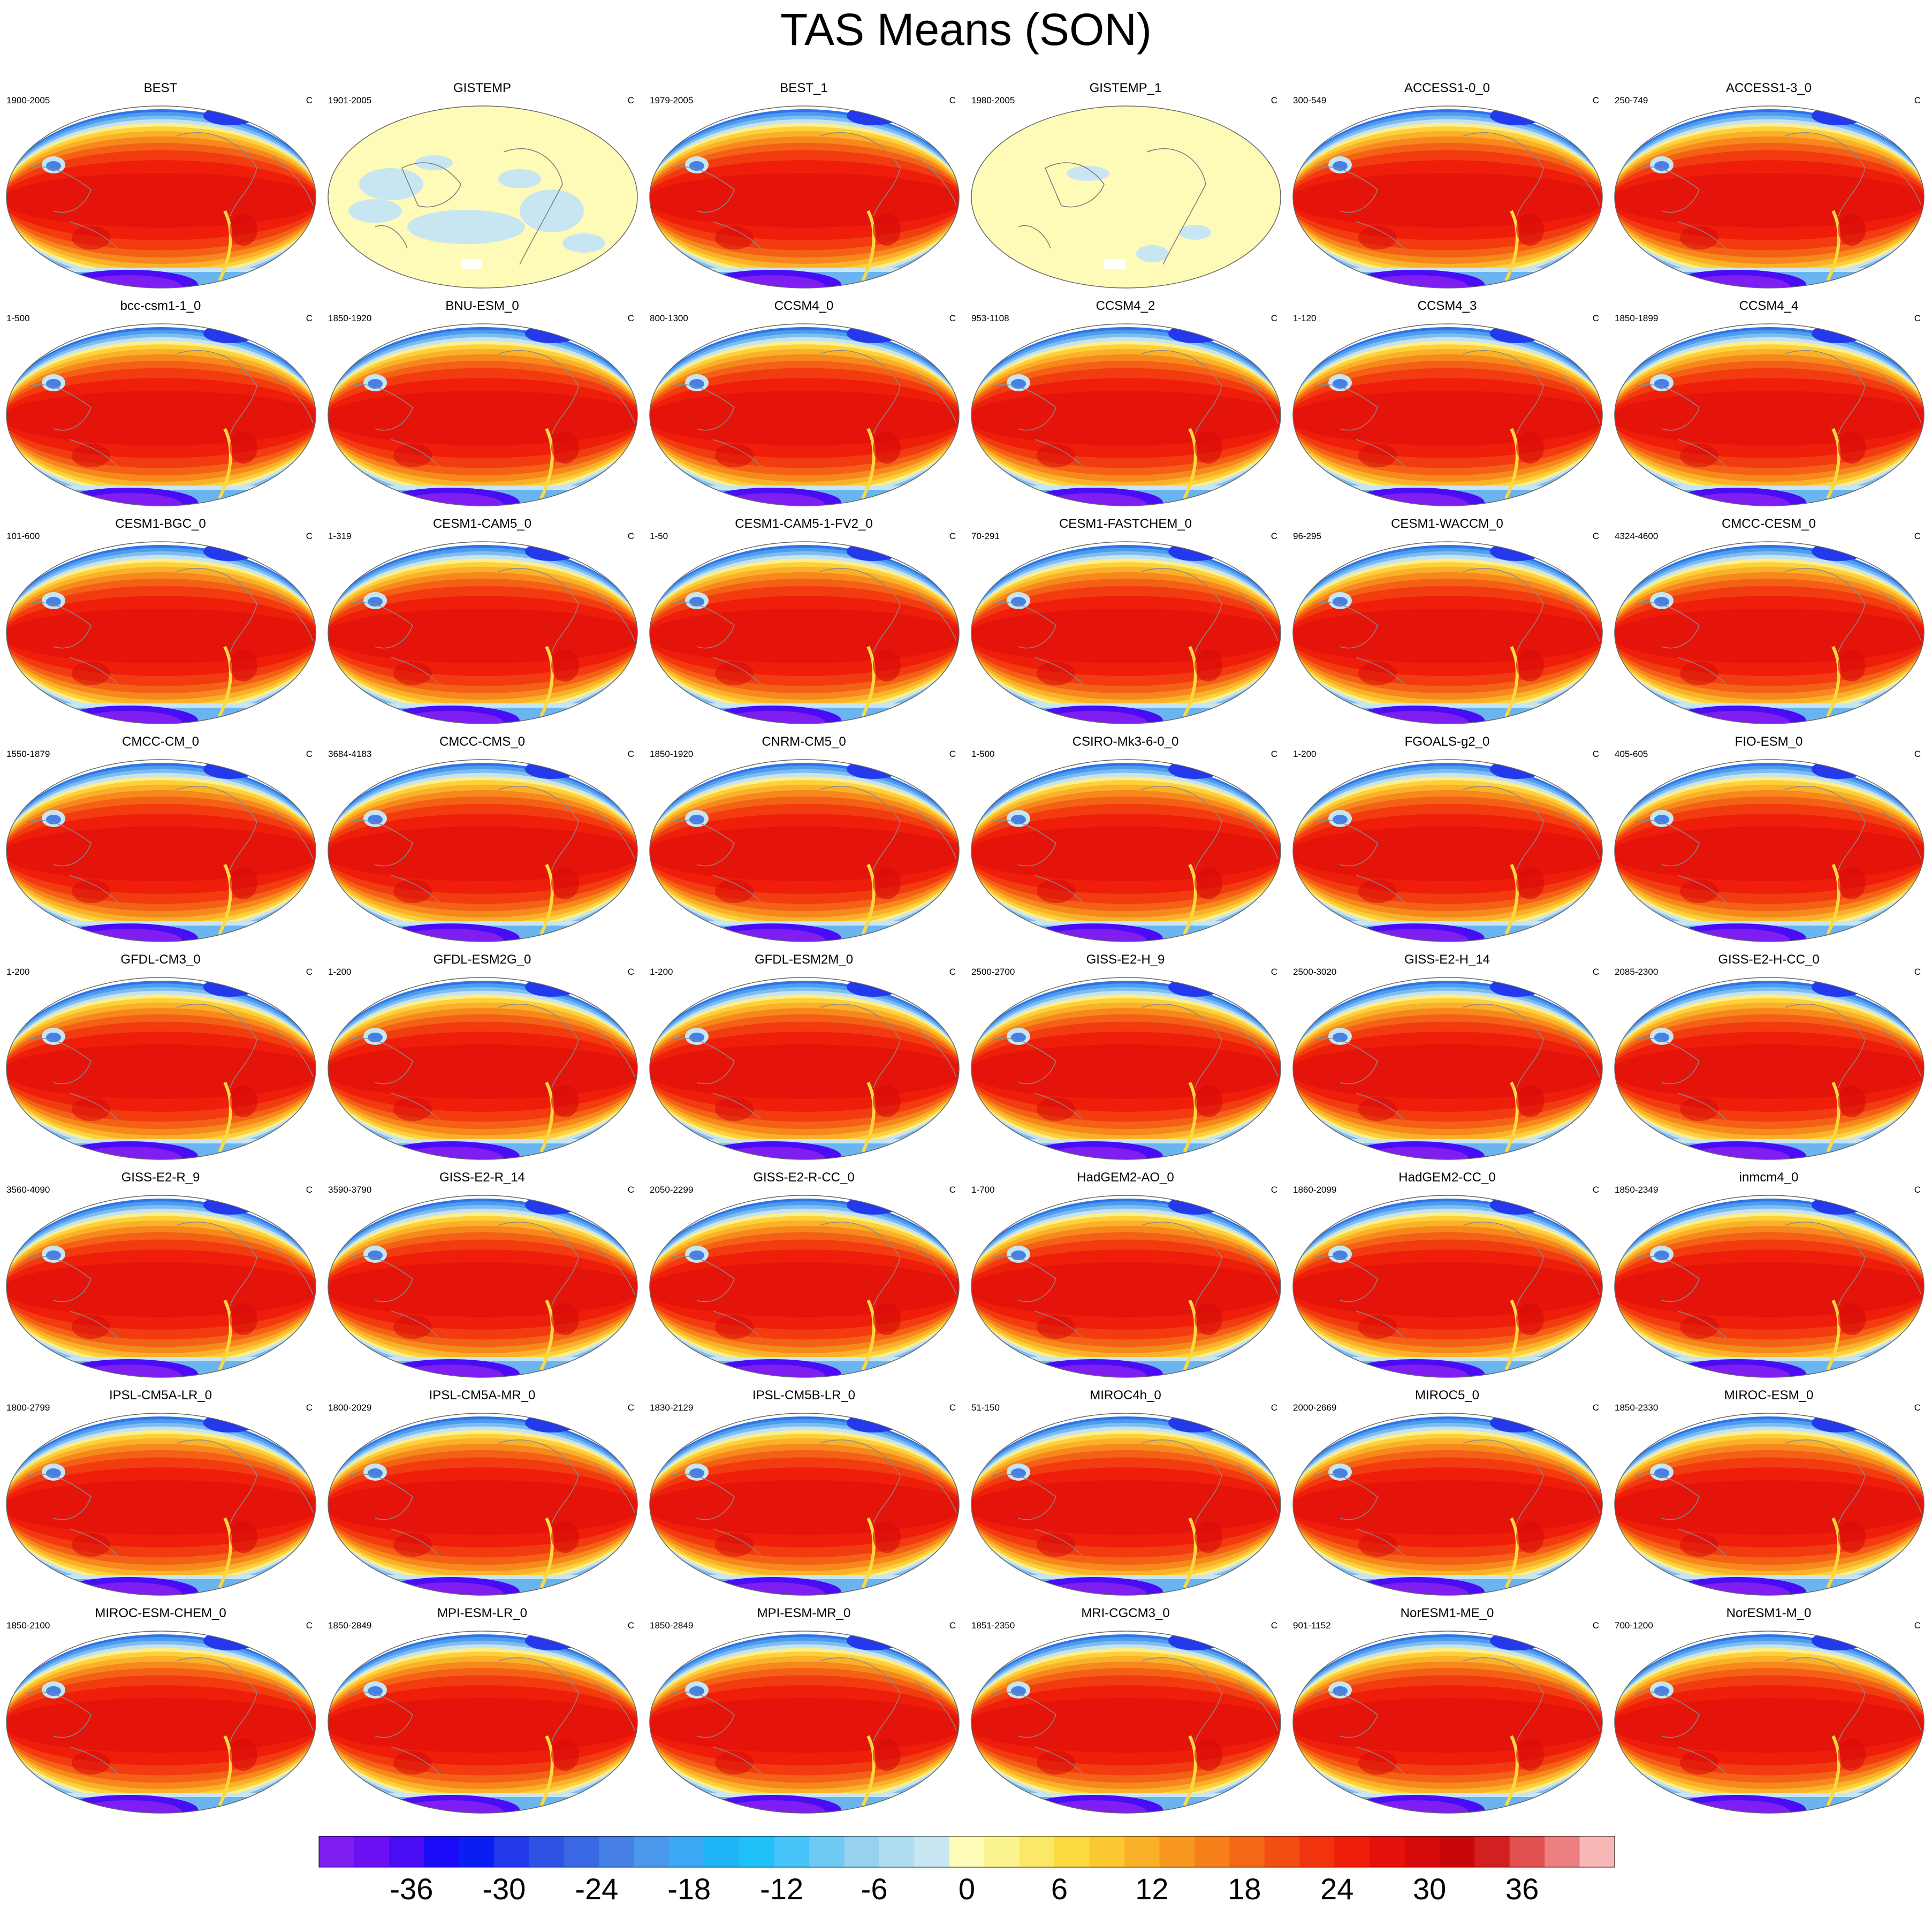 The image size is (1932, 1910). I want to click on map-panel: MIROC-ESM_0 1850-2330 C, so click(1768, 1495).